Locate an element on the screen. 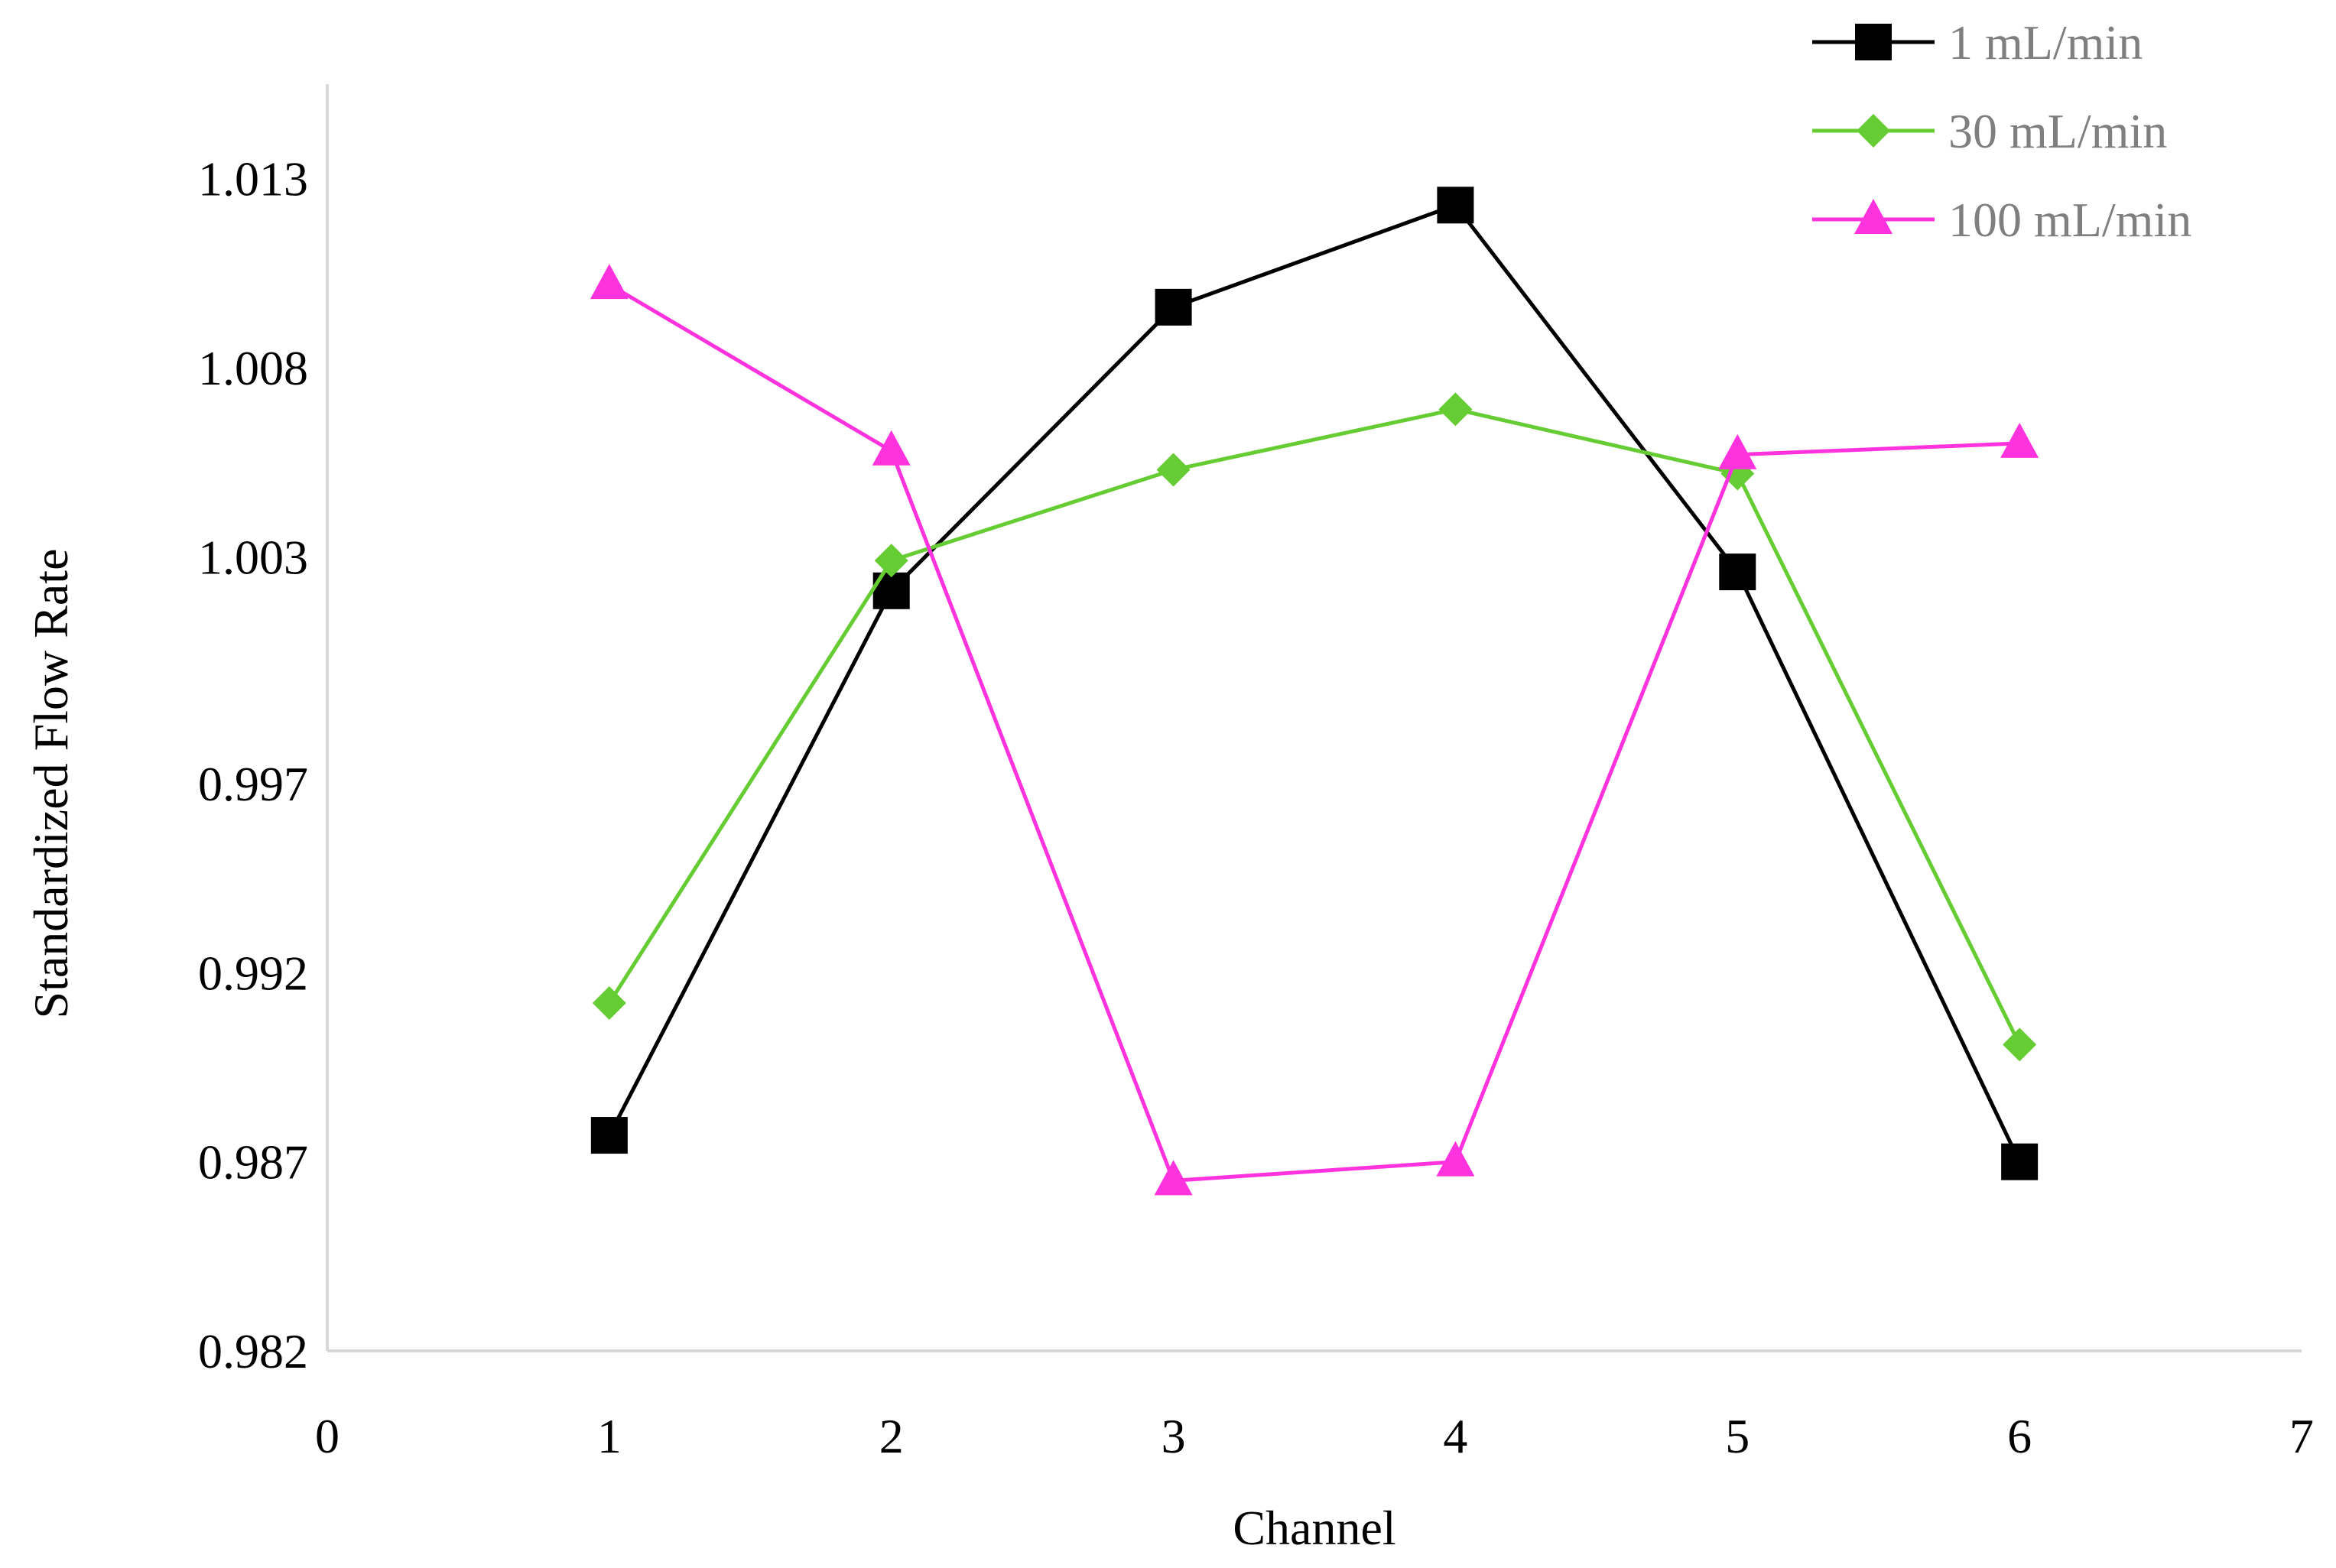 The height and width of the screenshot is (1568, 2336). y-tick-label: 1.003 is located at coordinates (253, 557).